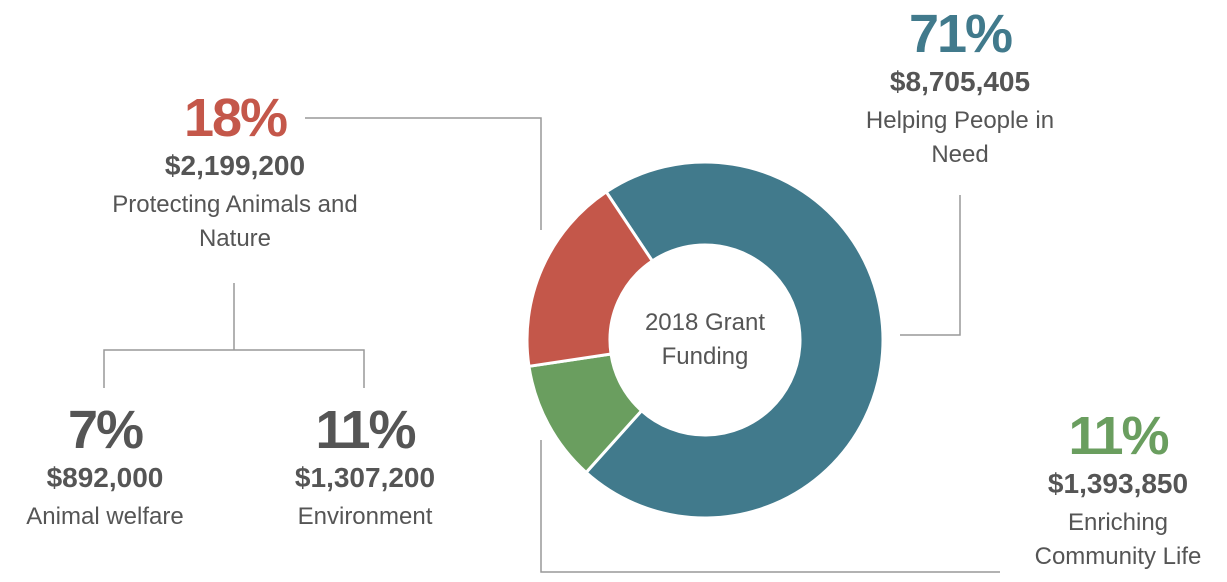 Image resolution: width=1227 pixels, height=582 pixels. Describe the element at coordinates (235, 221) in the screenshot. I see `category: Protecting Animals and Nature` at that location.